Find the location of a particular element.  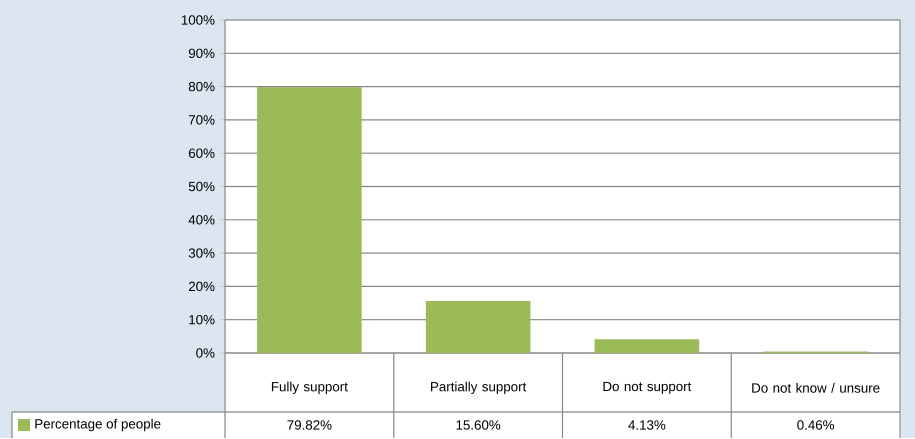

y-tick-label: 100% is located at coordinates (198, 20).